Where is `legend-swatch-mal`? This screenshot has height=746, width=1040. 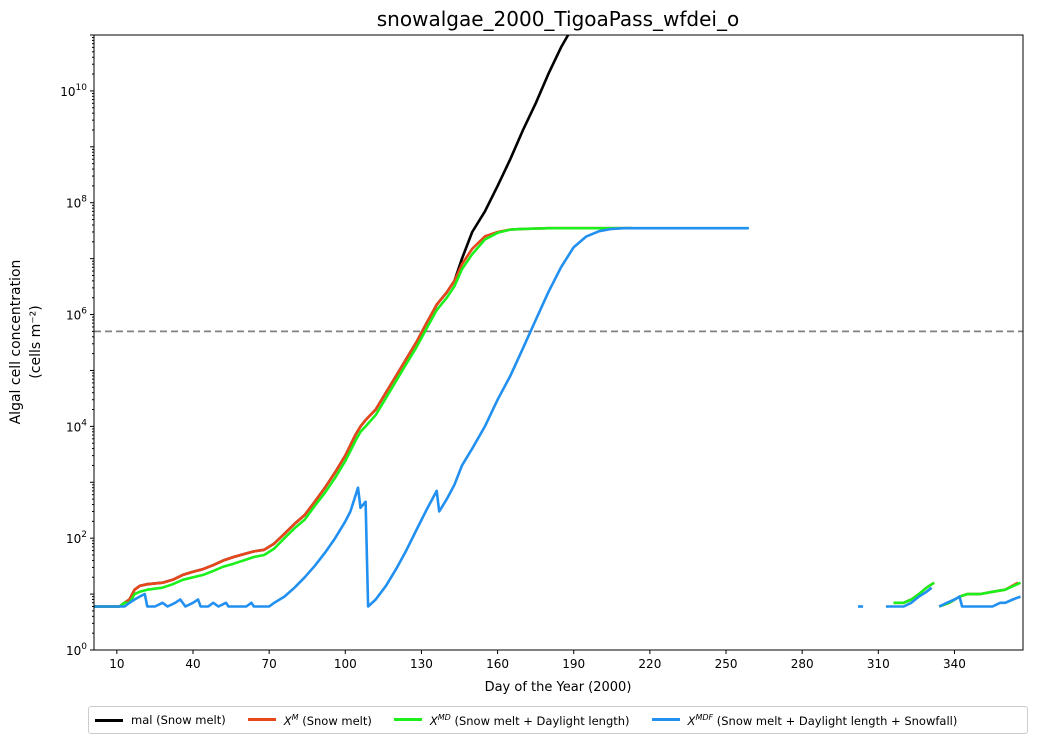 legend-swatch-mal is located at coordinates (109, 720).